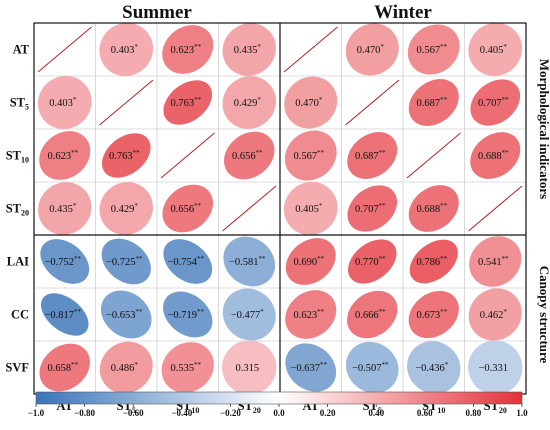 The image size is (550, 430). What do you see at coordinates (36, 413) in the screenshot?
I see `colorbar-tick-label: −1.0` at bounding box center [36, 413].